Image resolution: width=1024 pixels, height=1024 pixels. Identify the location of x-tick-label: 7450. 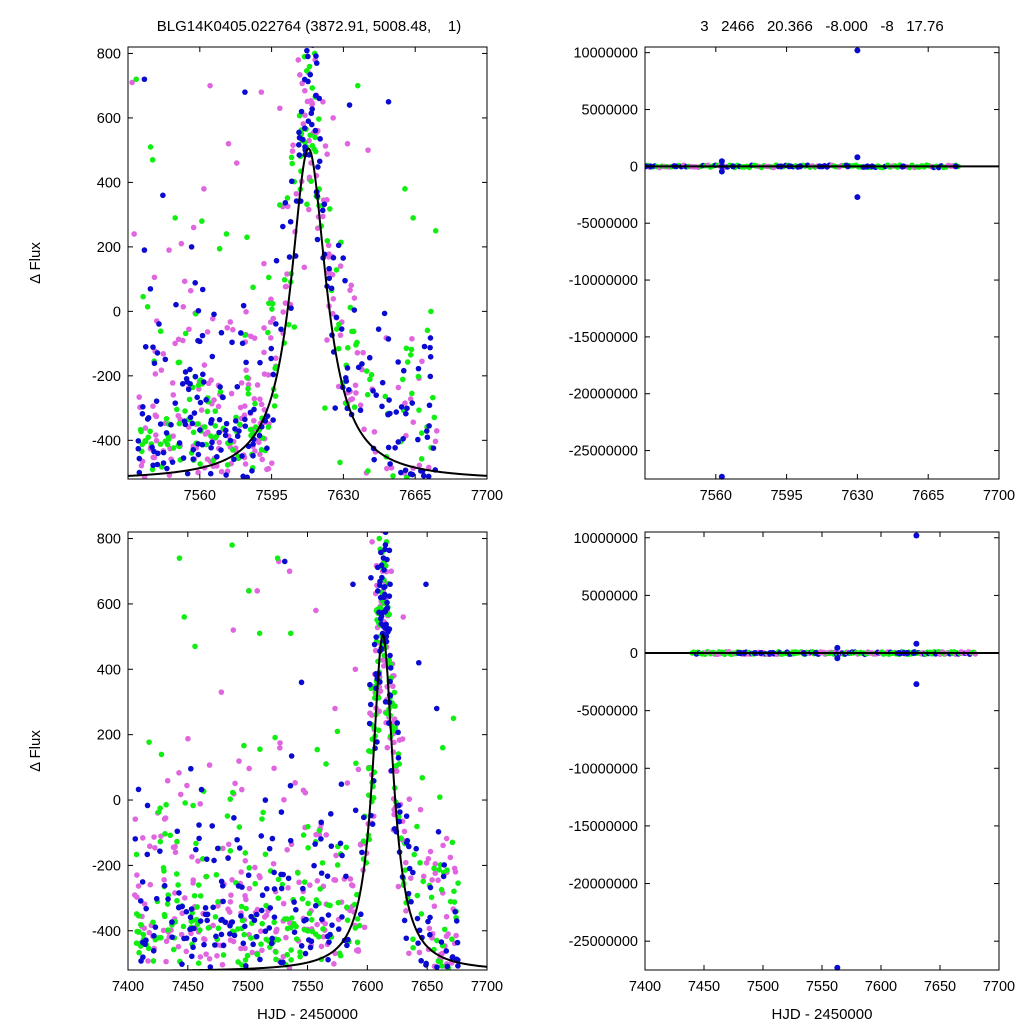
(704, 987).